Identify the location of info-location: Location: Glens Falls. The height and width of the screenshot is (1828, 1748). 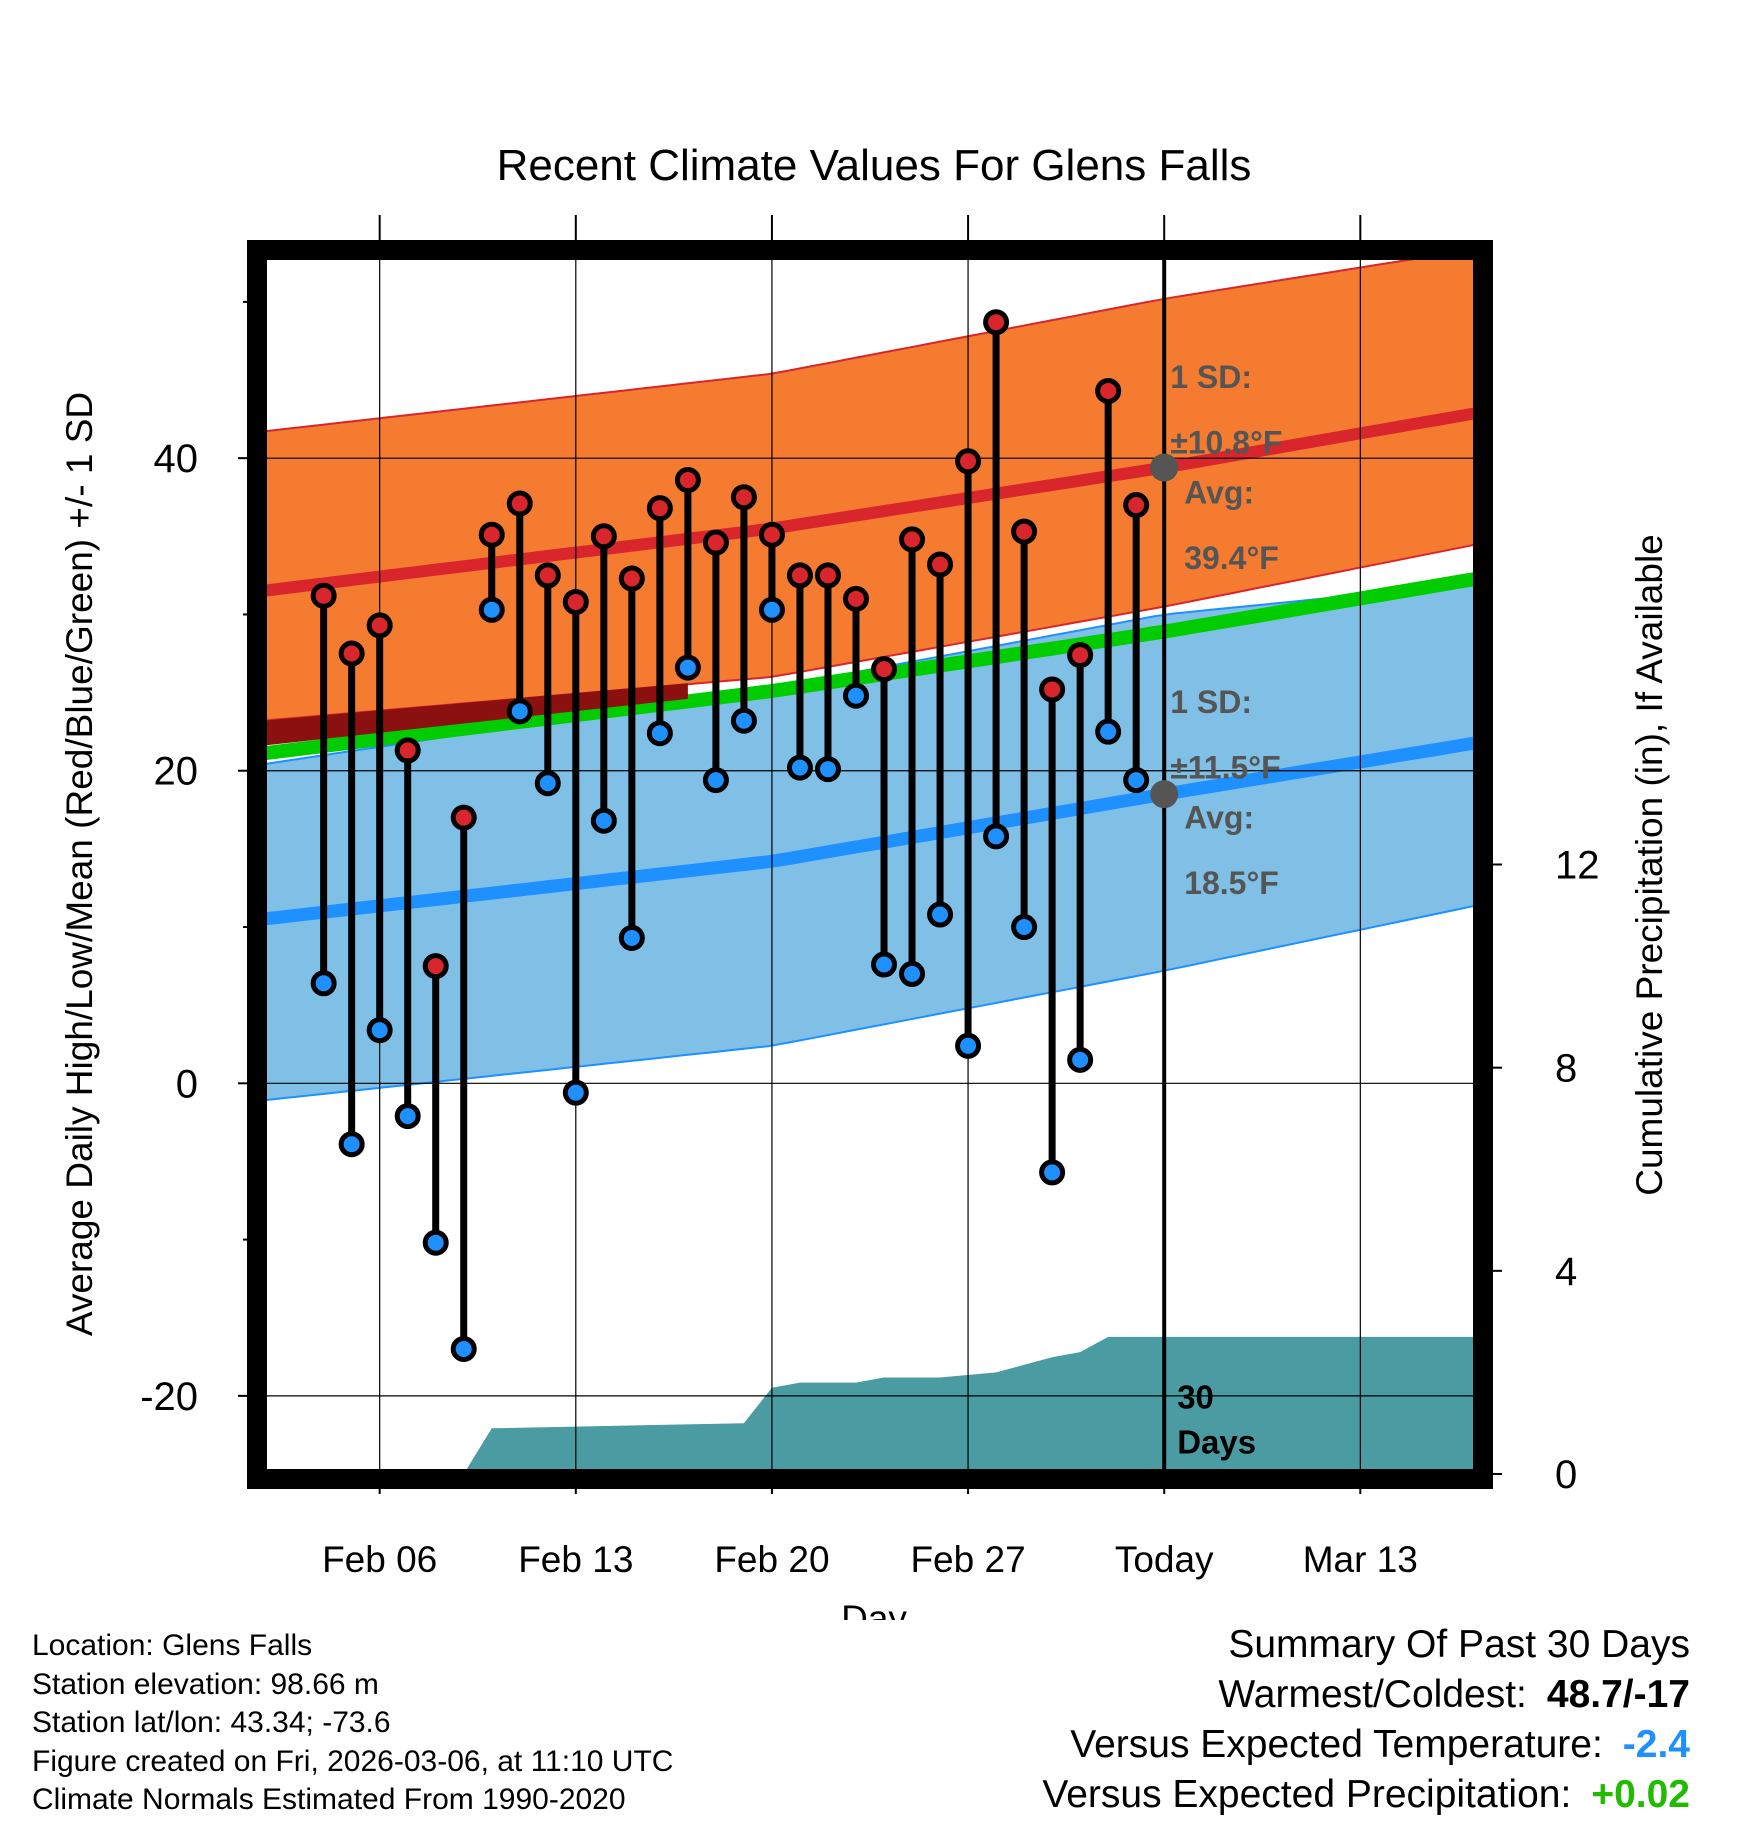
(172, 1645).